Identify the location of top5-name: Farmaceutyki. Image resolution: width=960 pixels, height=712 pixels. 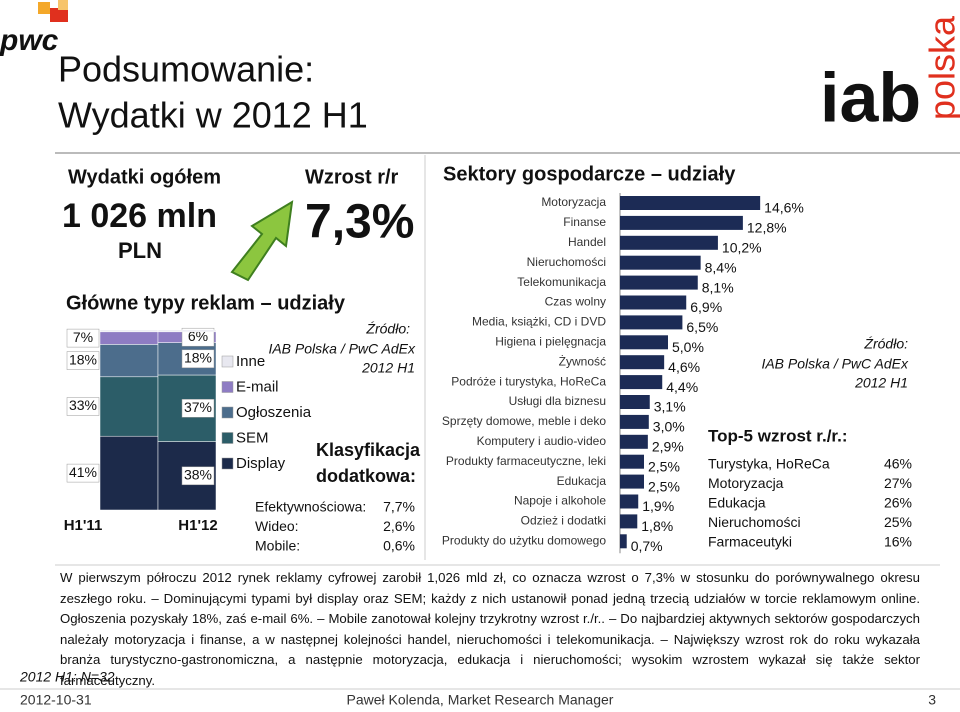
(750, 542).